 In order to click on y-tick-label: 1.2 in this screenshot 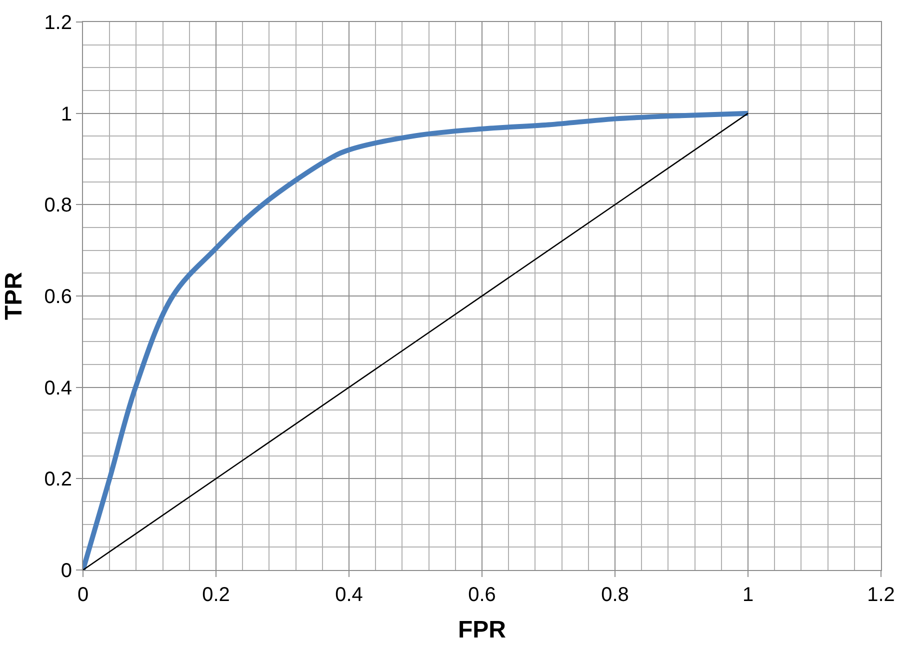, I will do `click(58, 23)`.